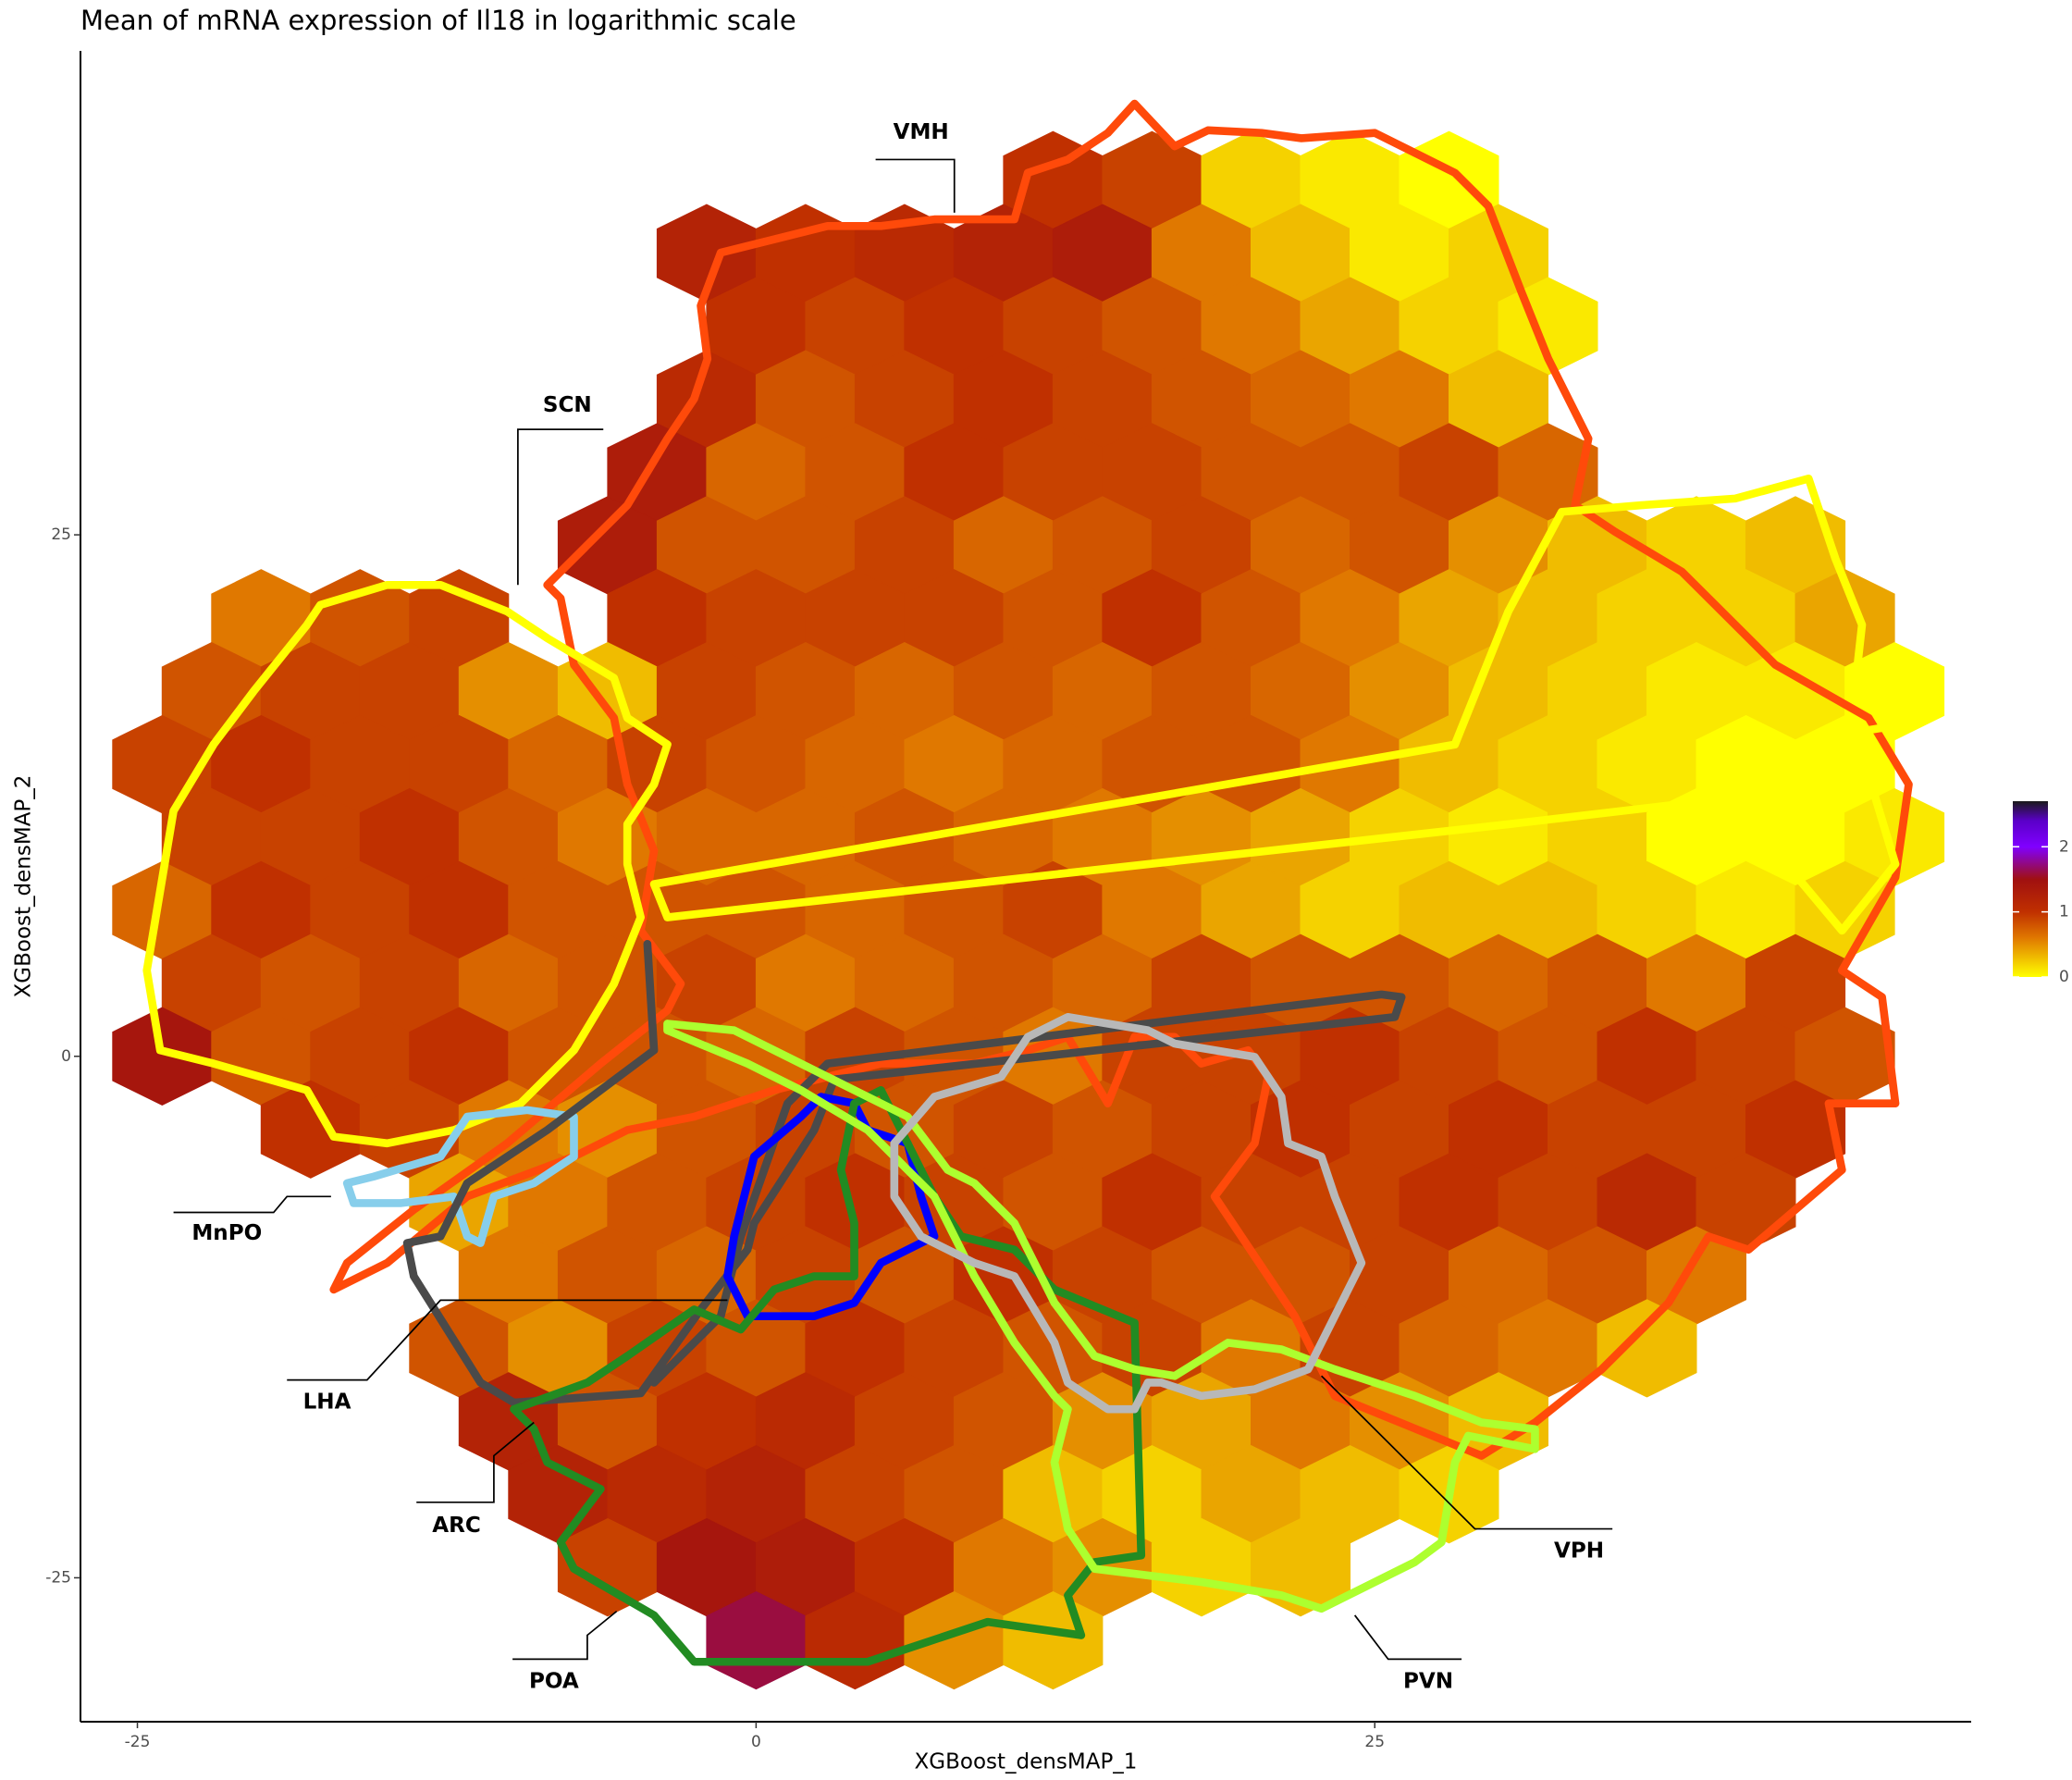 Image resolution: width=2072 pixels, height=1780 pixels. Describe the element at coordinates (1579, 1551) in the screenshot. I see `region-label: VPH` at that location.